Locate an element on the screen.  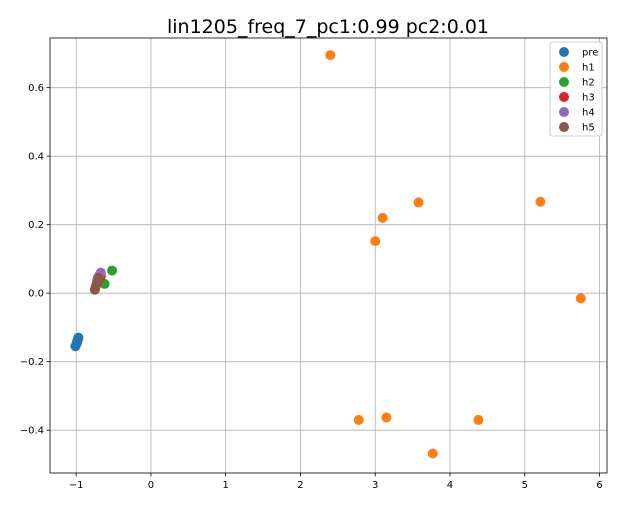
x-tick-label: 2 is located at coordinates (300, 485).